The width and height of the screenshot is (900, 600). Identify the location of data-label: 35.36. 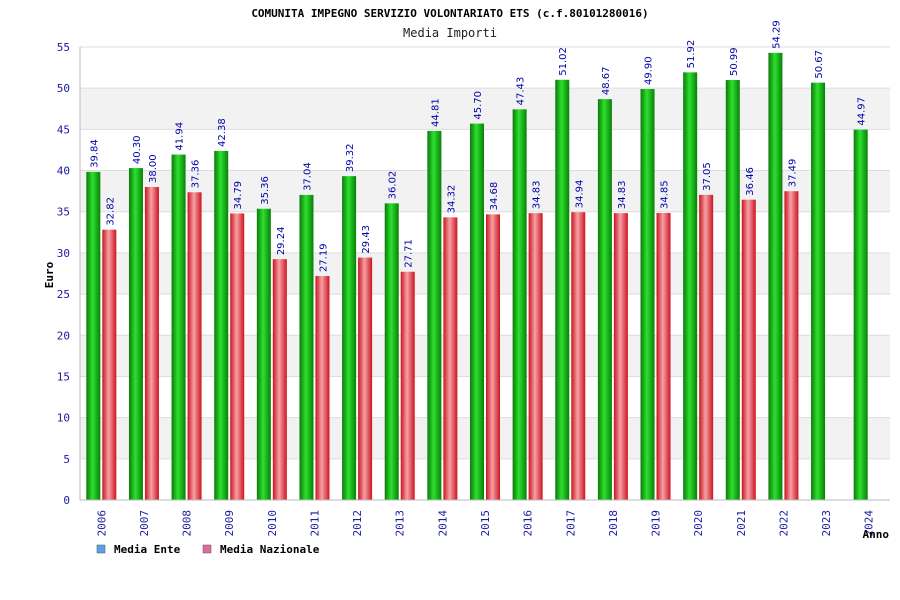
(265, 190).